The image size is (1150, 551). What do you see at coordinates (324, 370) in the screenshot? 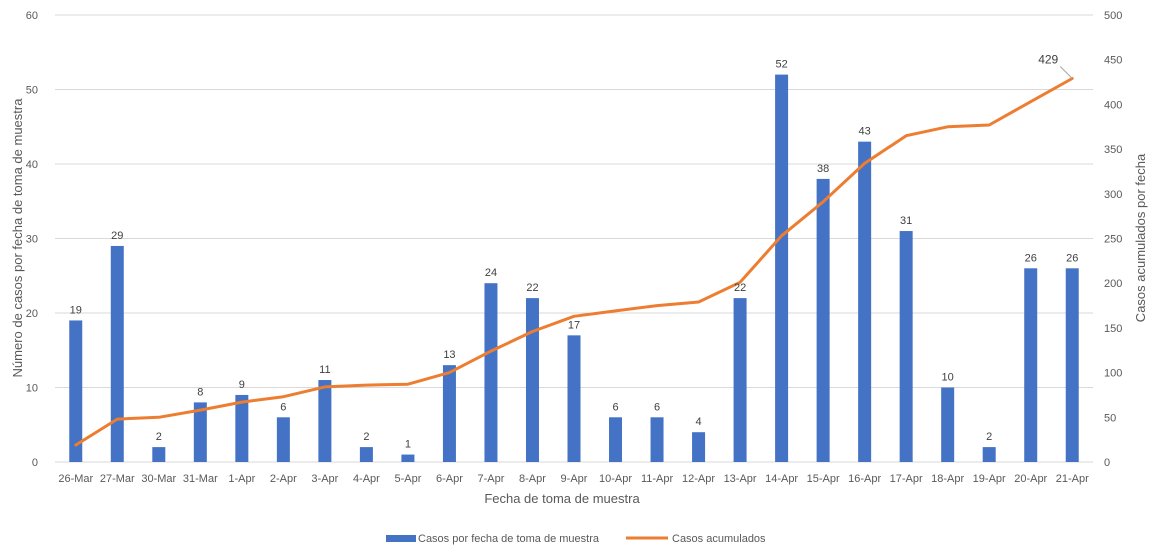
I see `bar-data-label: 11` at bounding box center [324, 370].